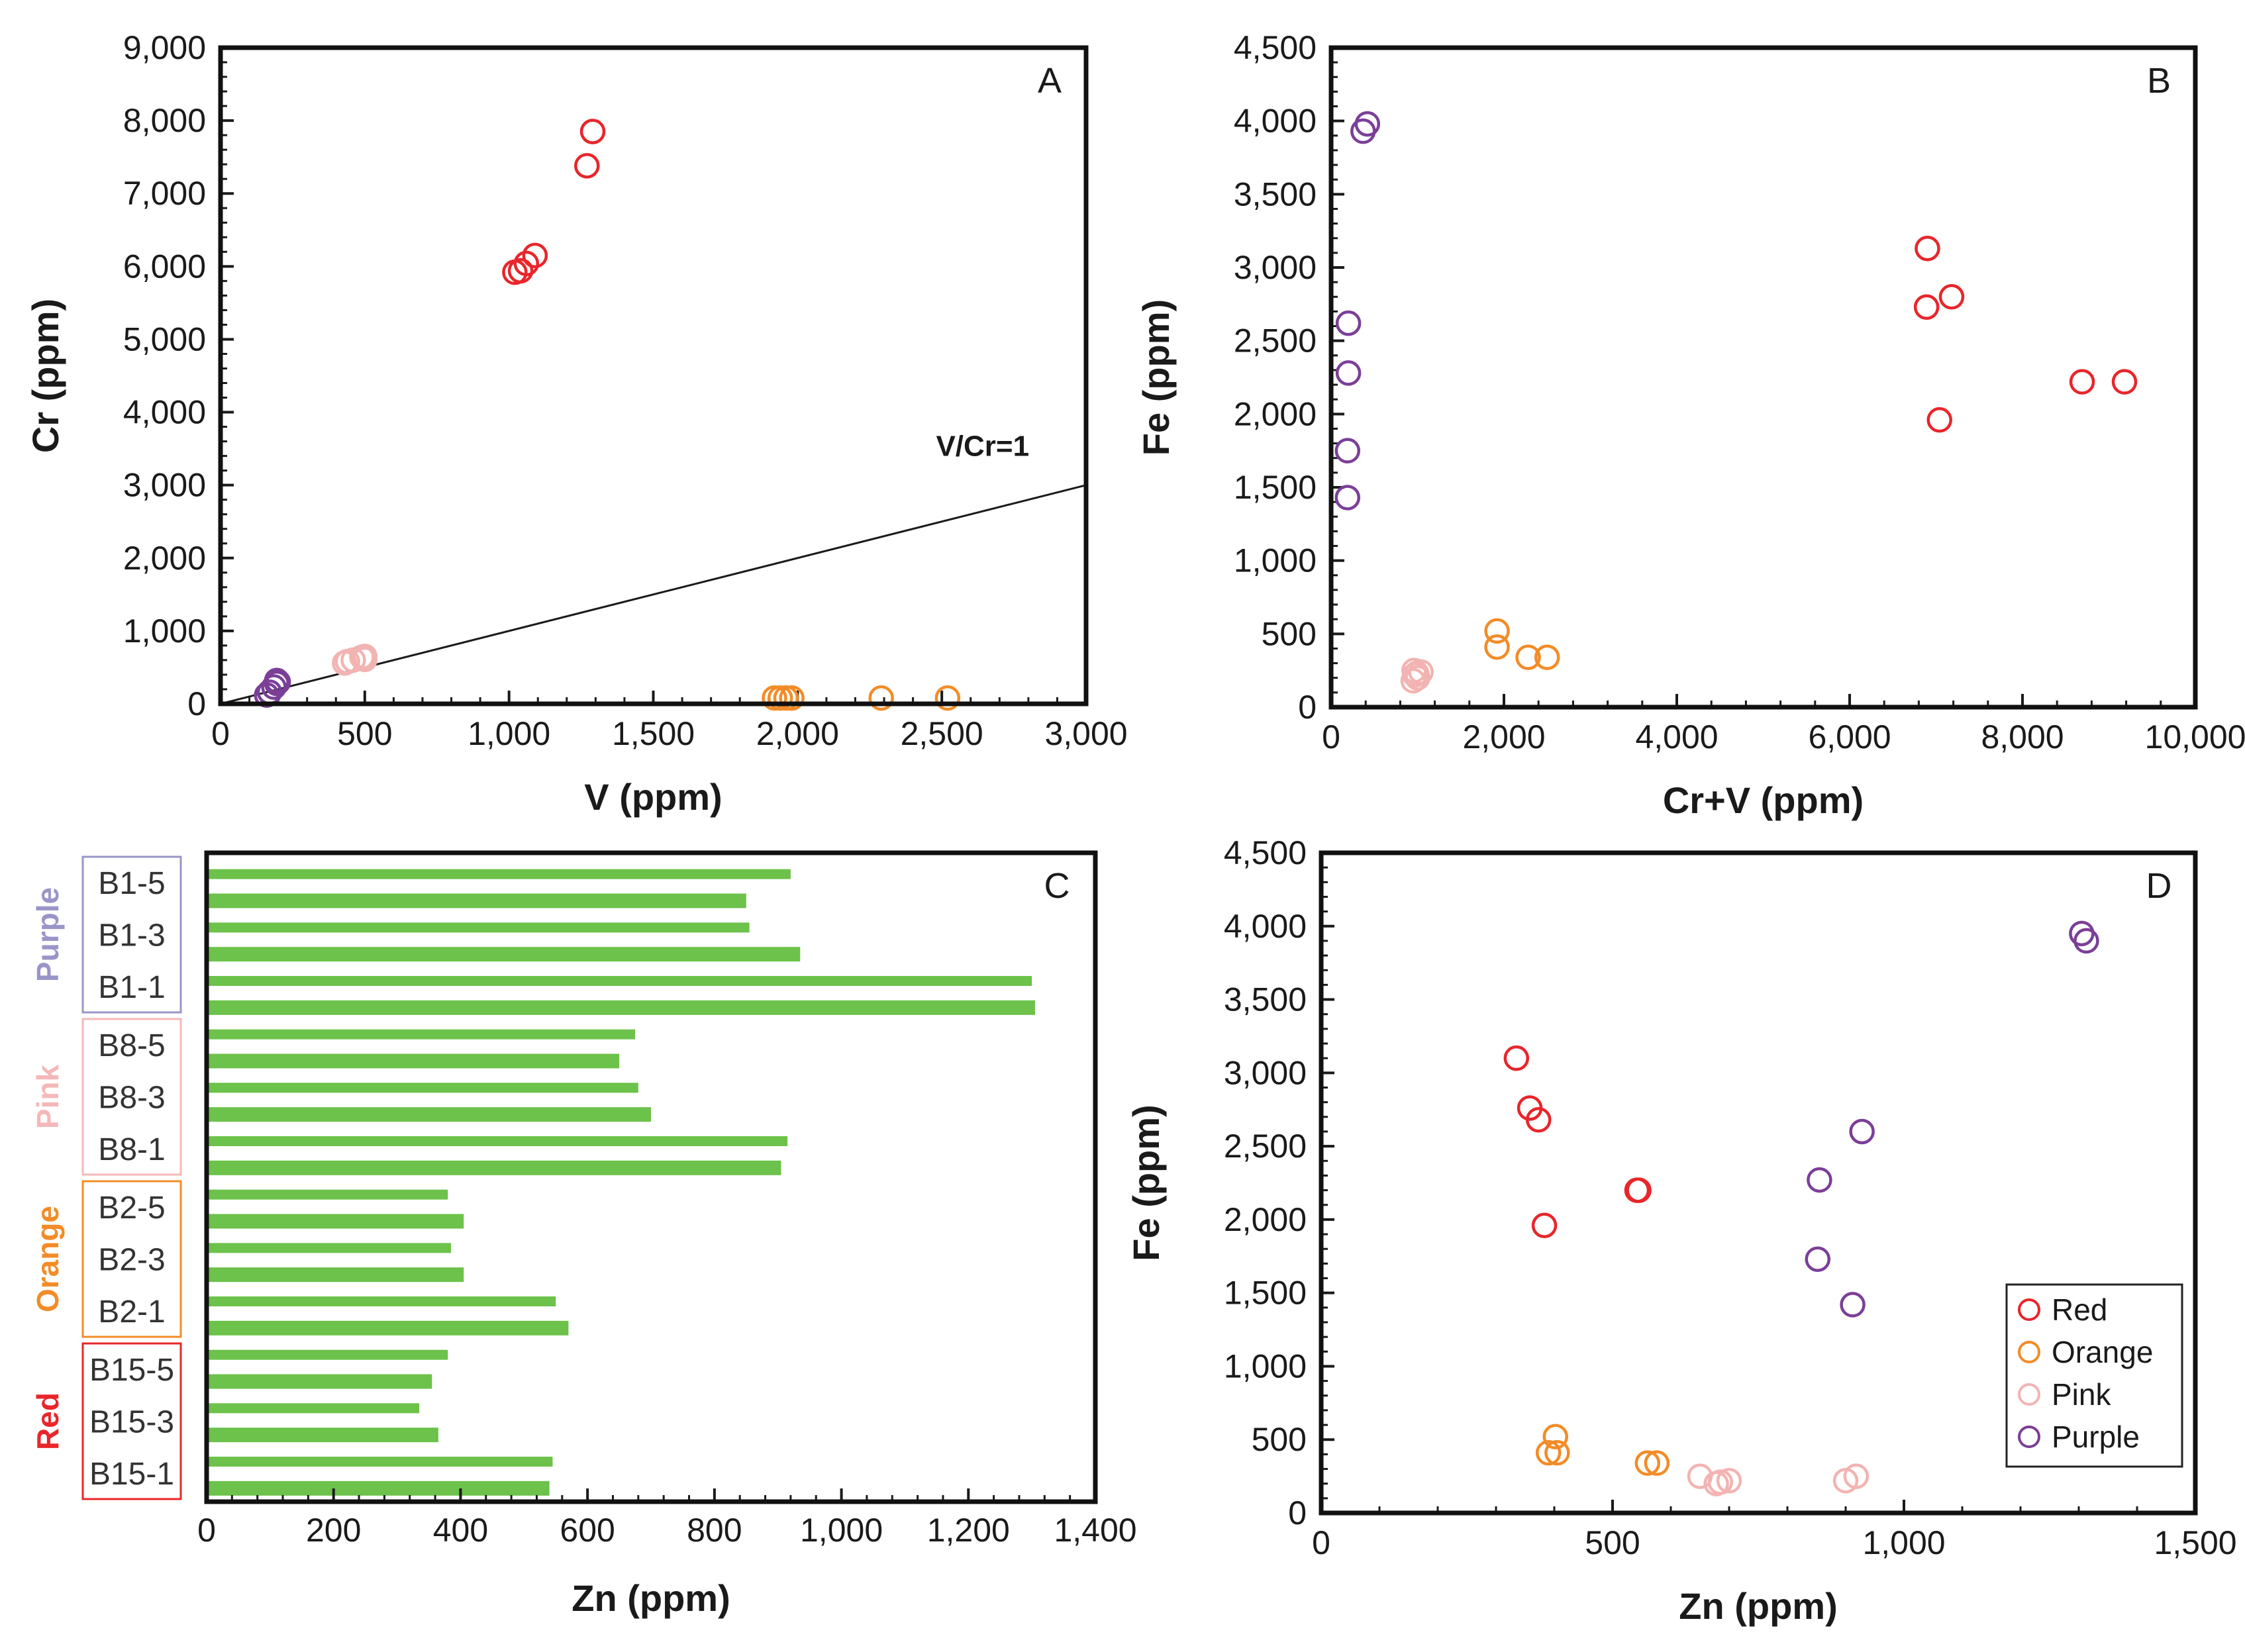 The width and height of the screenshot is (2245, 1652). What do you see at coordinates (106, 934) in the screenshot?
I see `category-group-purple: B1-5 B1-3 B1-1 Purple` at bounding box center [106, 934].